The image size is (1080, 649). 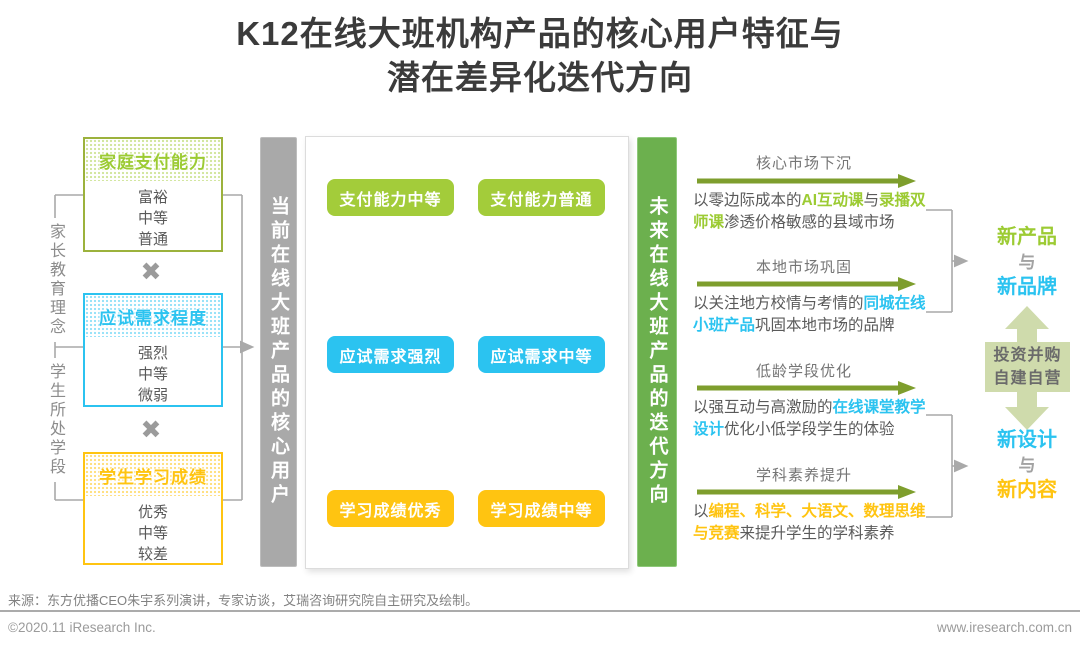 What do you see at coordinates (1027, 367) in the screenshot?
I see `exchange-strategy-box: 投资并购 自建自营` at bounding box center [1027, 367].